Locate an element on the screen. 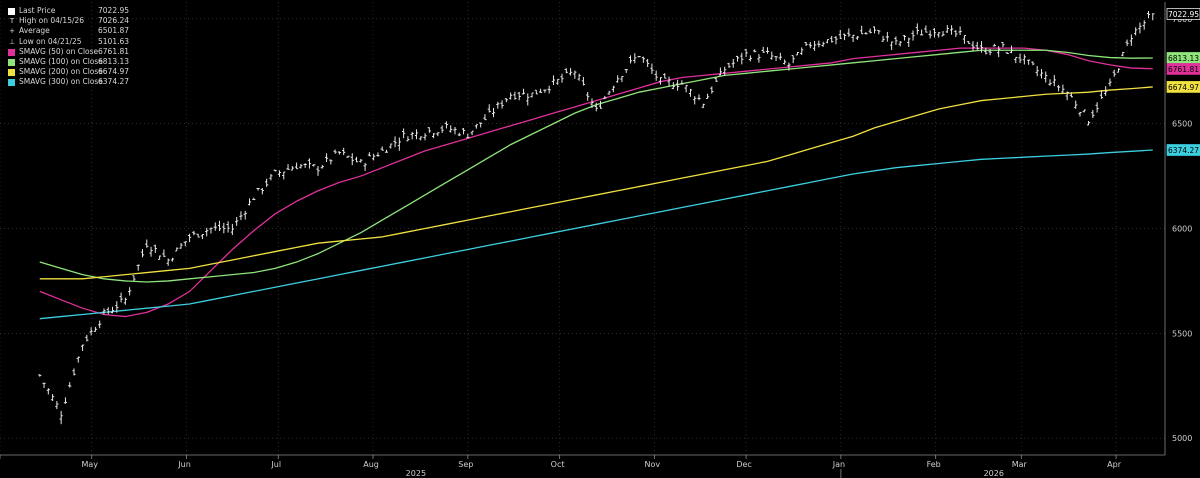  y-tick-label: 6500 is located at coordinates (1182, 124).